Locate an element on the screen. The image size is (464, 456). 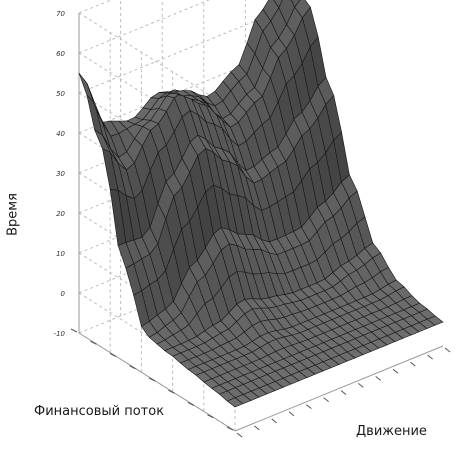
z-tick-label: 20 is located at coordinates (60, 214).